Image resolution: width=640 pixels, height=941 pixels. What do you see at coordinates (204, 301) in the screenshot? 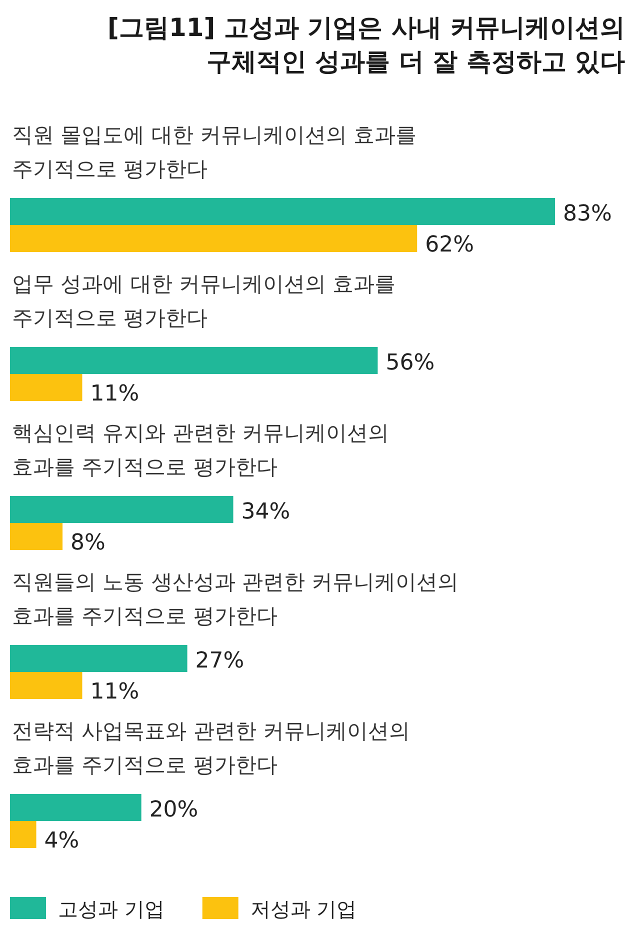
I see `y-tick-label: 업무 성과에 대한 커뮤니케이션의 효과를 주기적으로 평가한다` at bounding box center [204, 301].